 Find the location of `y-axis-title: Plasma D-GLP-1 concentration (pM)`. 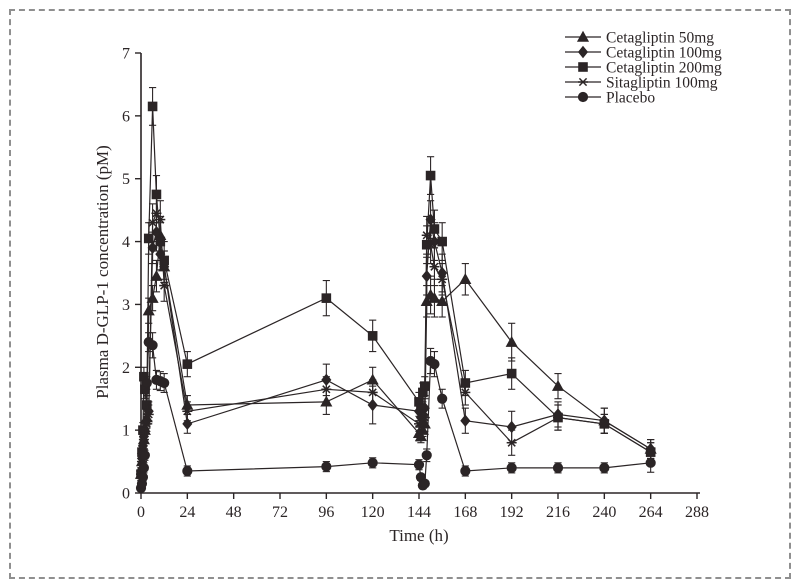

y-axis-title: Plasma D-GLP-1 concentration (pM) is located at coordinates (102, 272).